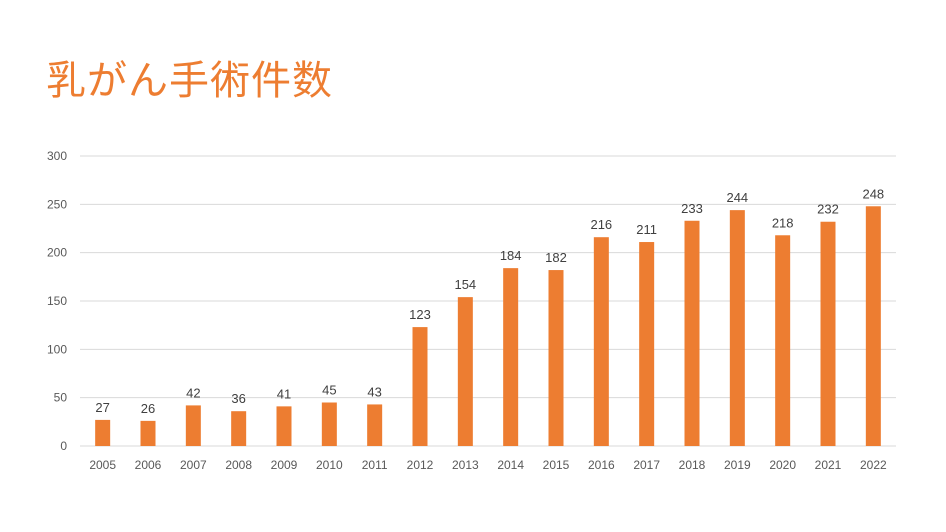 The height and width of the screenshot is (532, 946). Describe the element at coordinates (284, 426) in the screenshot. I see `bar-2009` at that location.